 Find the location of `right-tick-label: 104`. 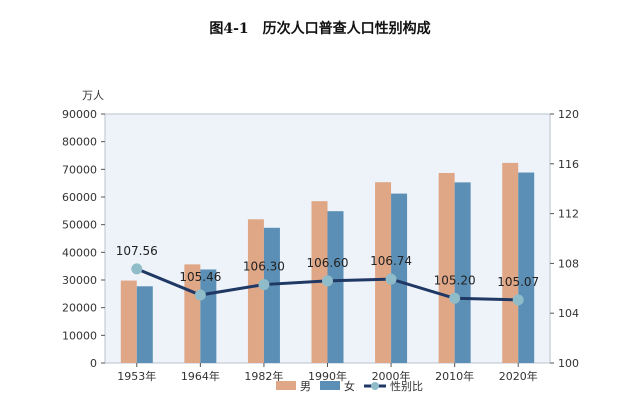

right-tick-label: 104 is located at coordinates (568, 313).